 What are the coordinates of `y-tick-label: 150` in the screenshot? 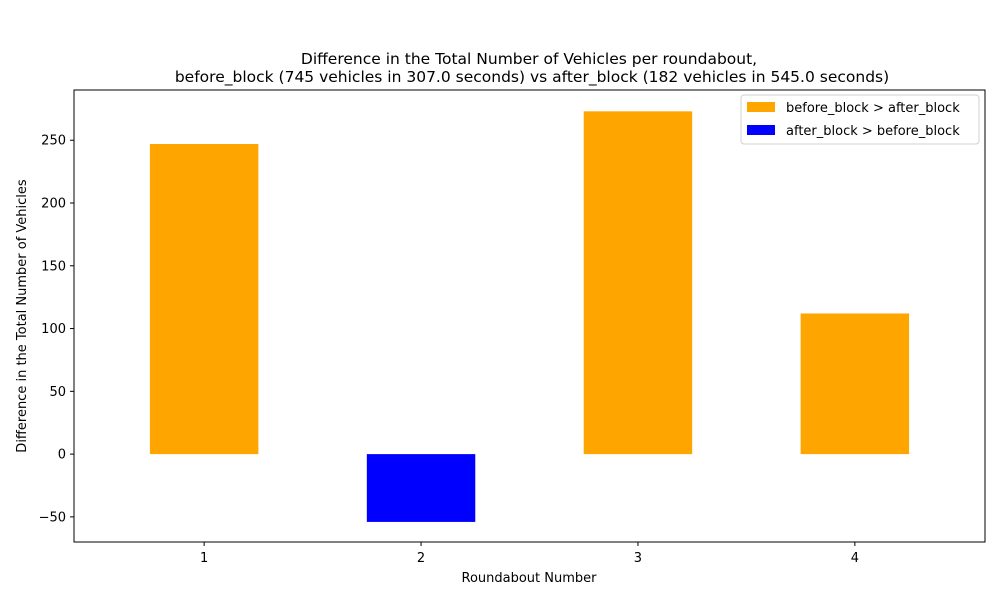 It's located at (53, 266).